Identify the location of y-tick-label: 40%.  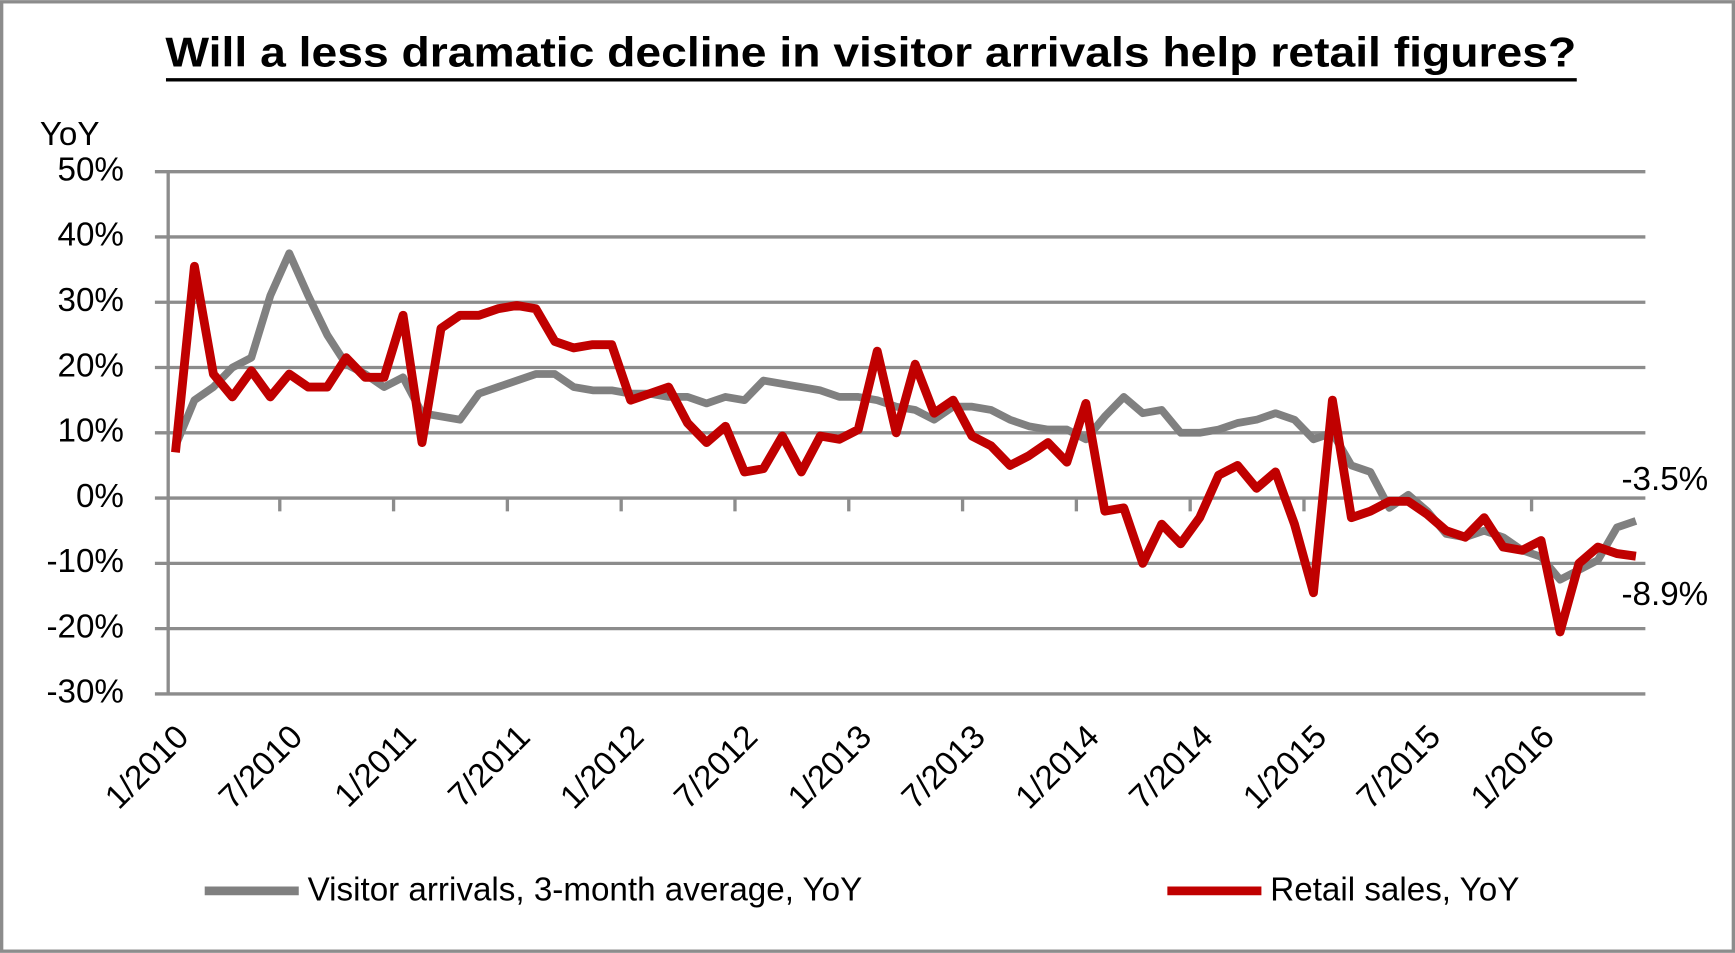
(90, 235).